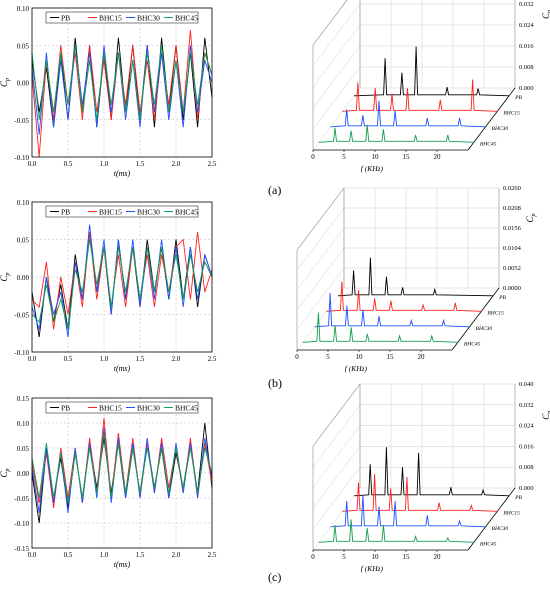 This screenshot has height=591, width=550. I want to click on panel-label-a: (a), so click(275, 190).